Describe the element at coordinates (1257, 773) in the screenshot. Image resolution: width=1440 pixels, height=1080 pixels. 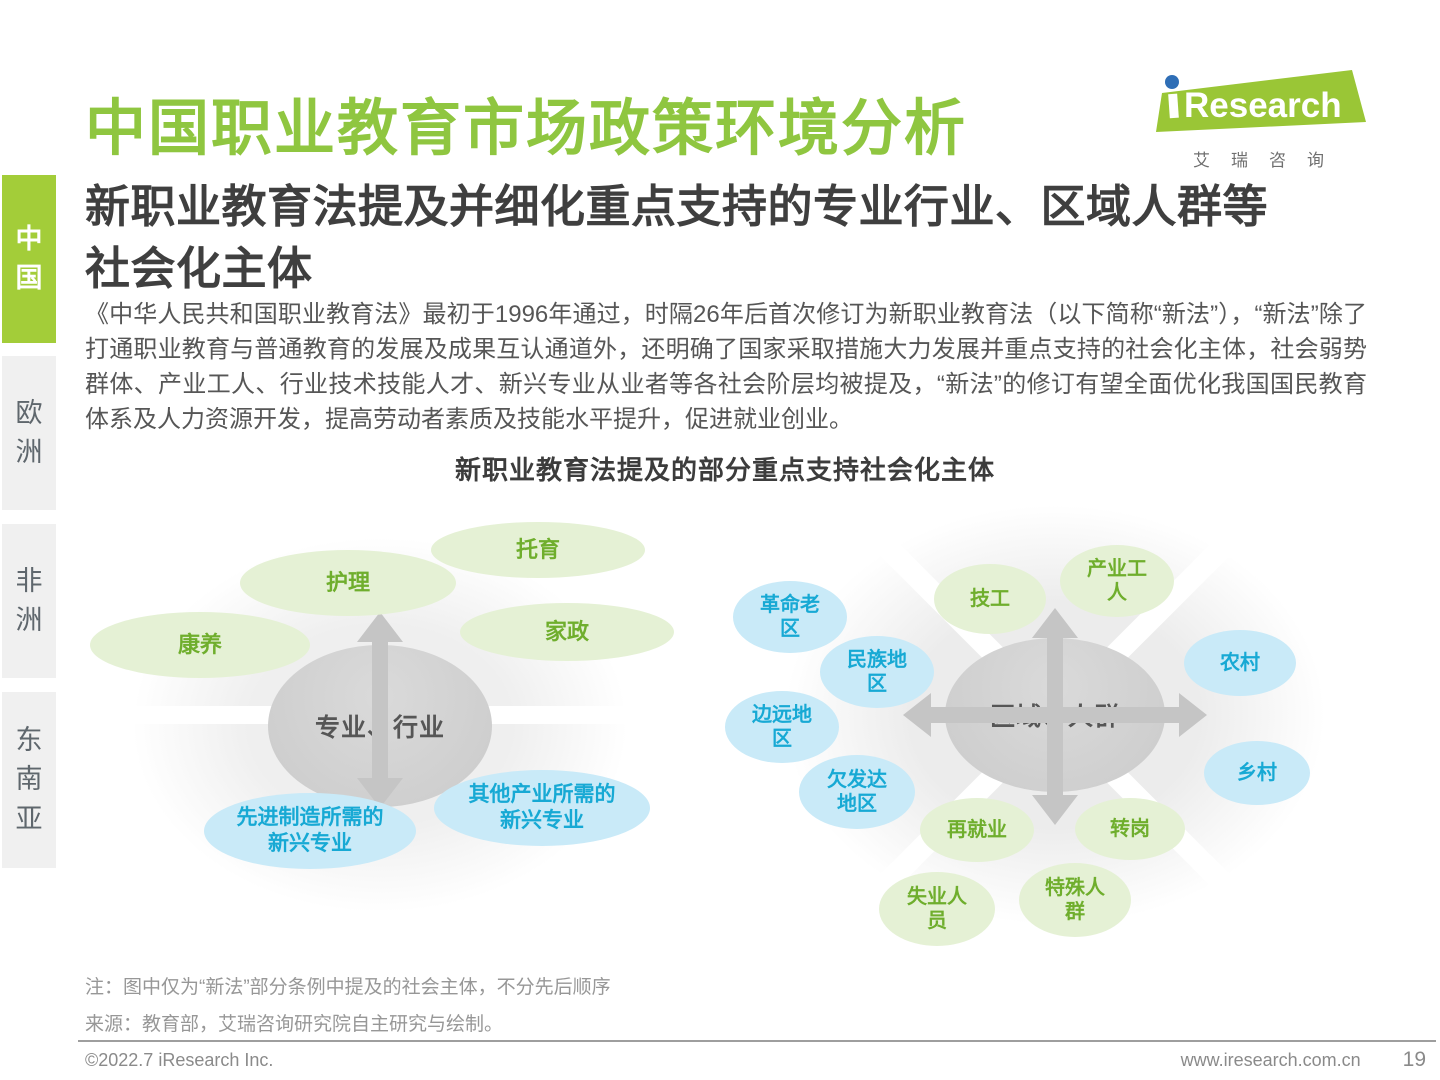
I see `node-countryside: 乡村` at that location.